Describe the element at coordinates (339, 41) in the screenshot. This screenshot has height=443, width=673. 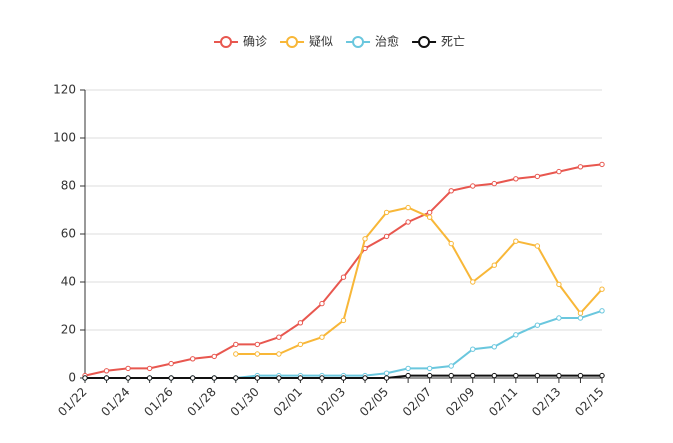
I see `legend: 确诊 疑似 治愈 死亡` at that location.